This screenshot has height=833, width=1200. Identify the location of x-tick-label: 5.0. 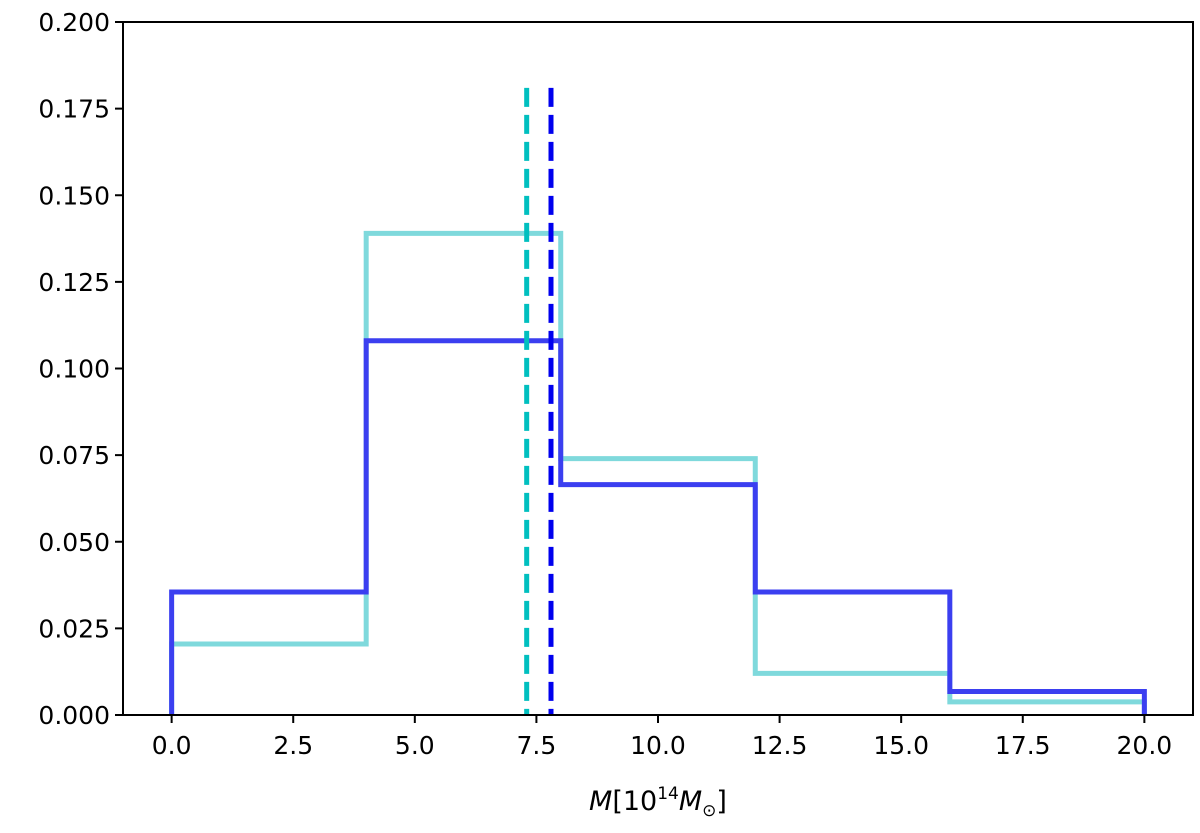
(415, 745).